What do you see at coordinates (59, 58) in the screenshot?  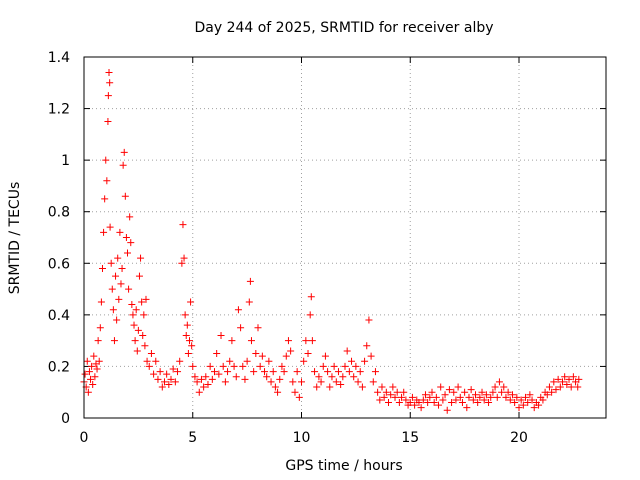 I see `y-tick-label: 1.4` at bounding box center [59, 58].